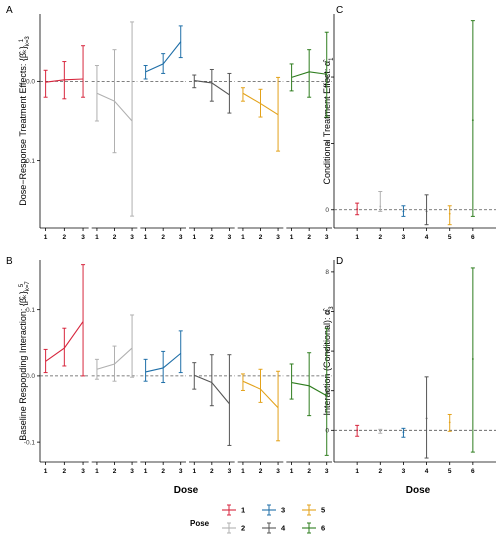 This screenshot has width=498, height=548. I want to click on legend-item-label: 4, so click(283, 528).